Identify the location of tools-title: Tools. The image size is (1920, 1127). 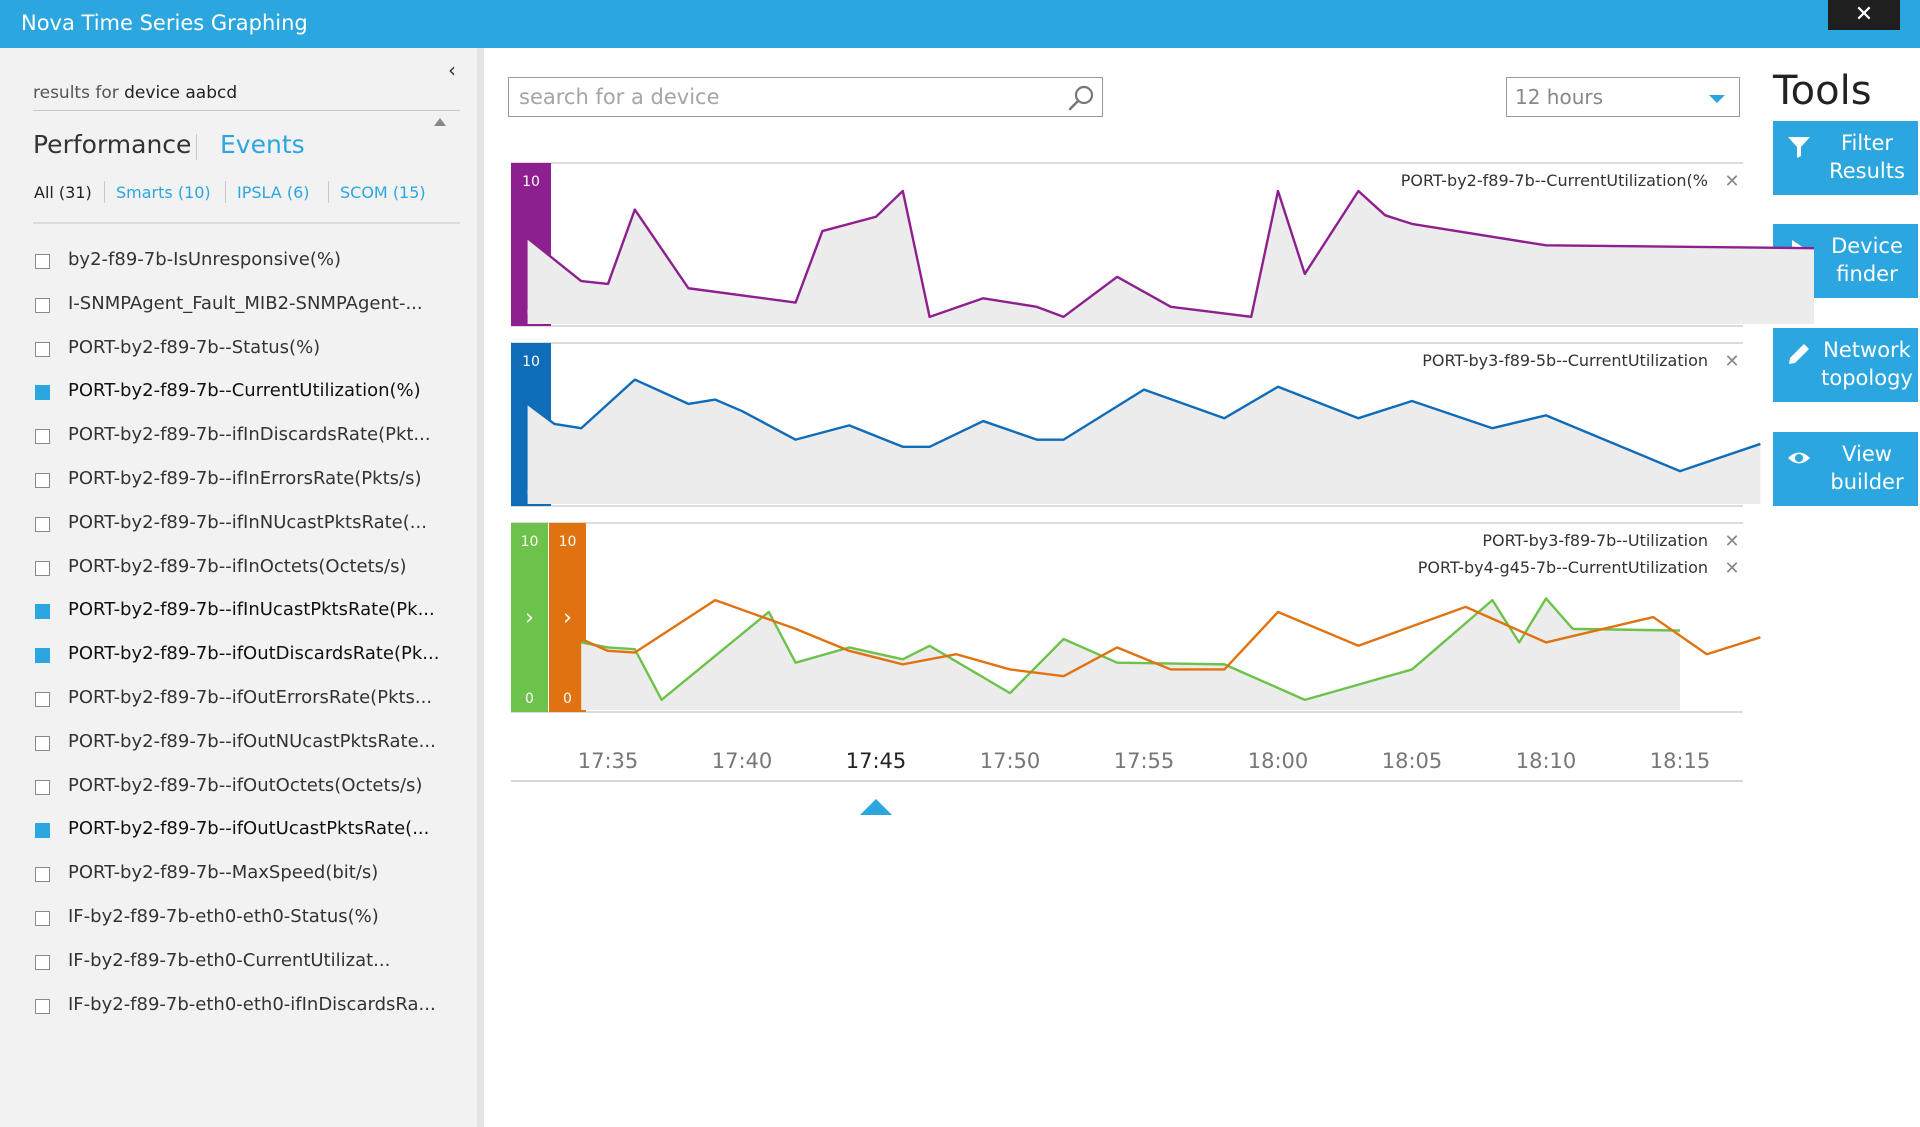
(1822, 91).